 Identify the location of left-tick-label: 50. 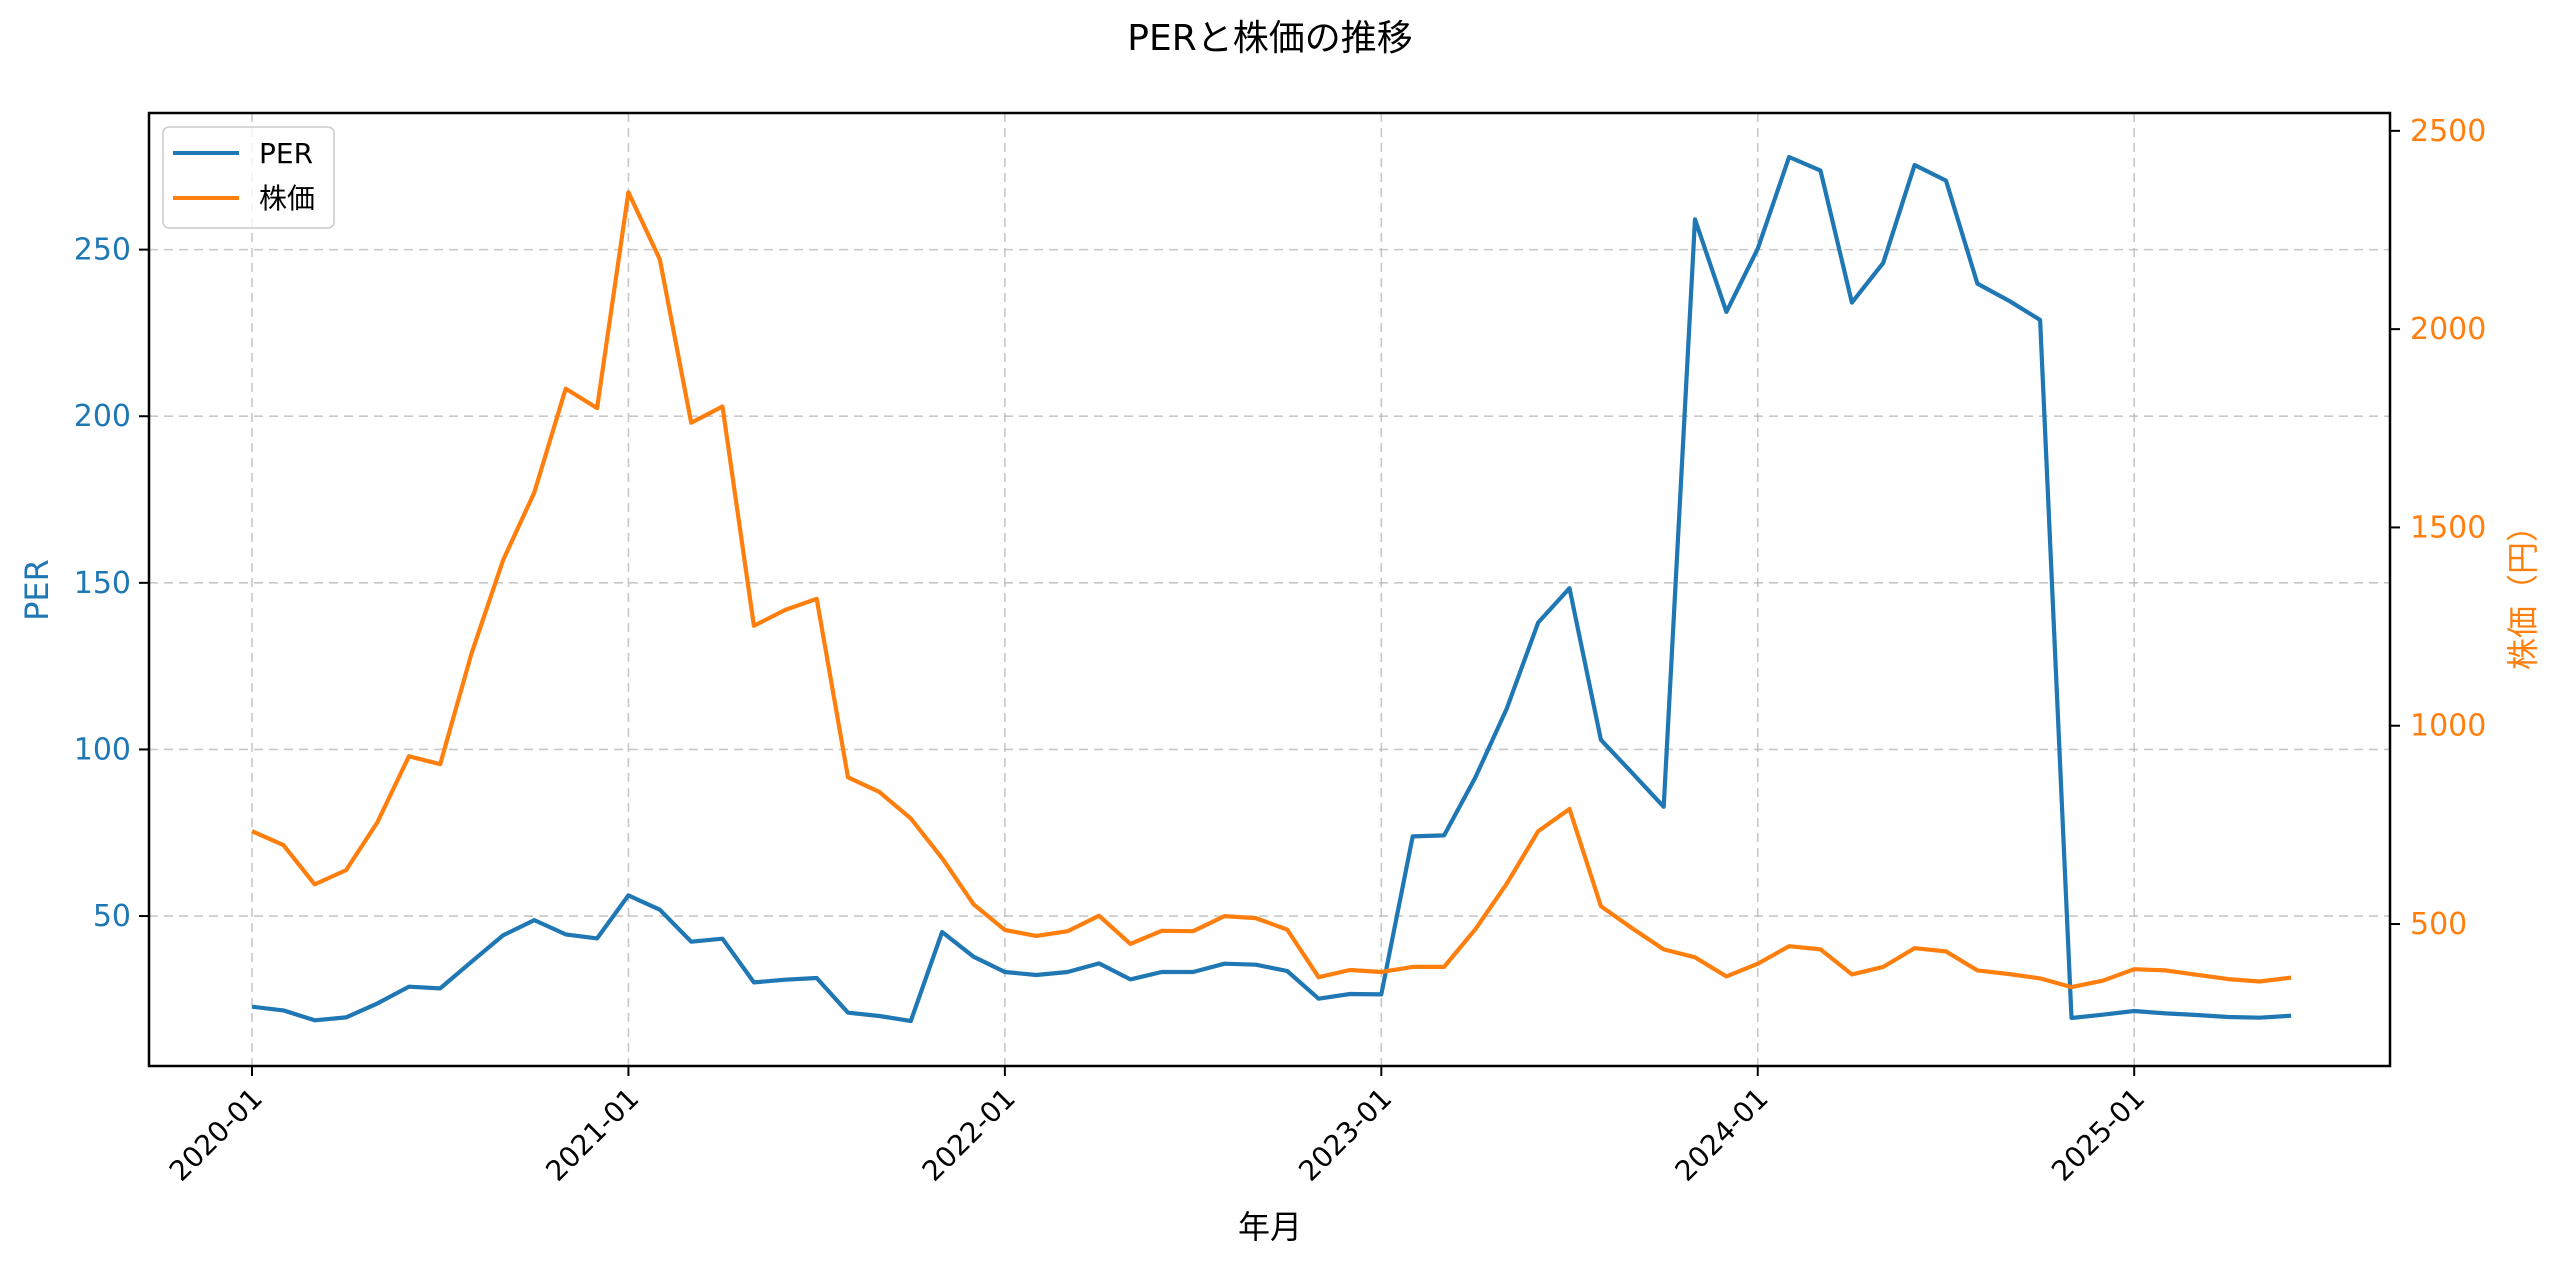
(112, 916).